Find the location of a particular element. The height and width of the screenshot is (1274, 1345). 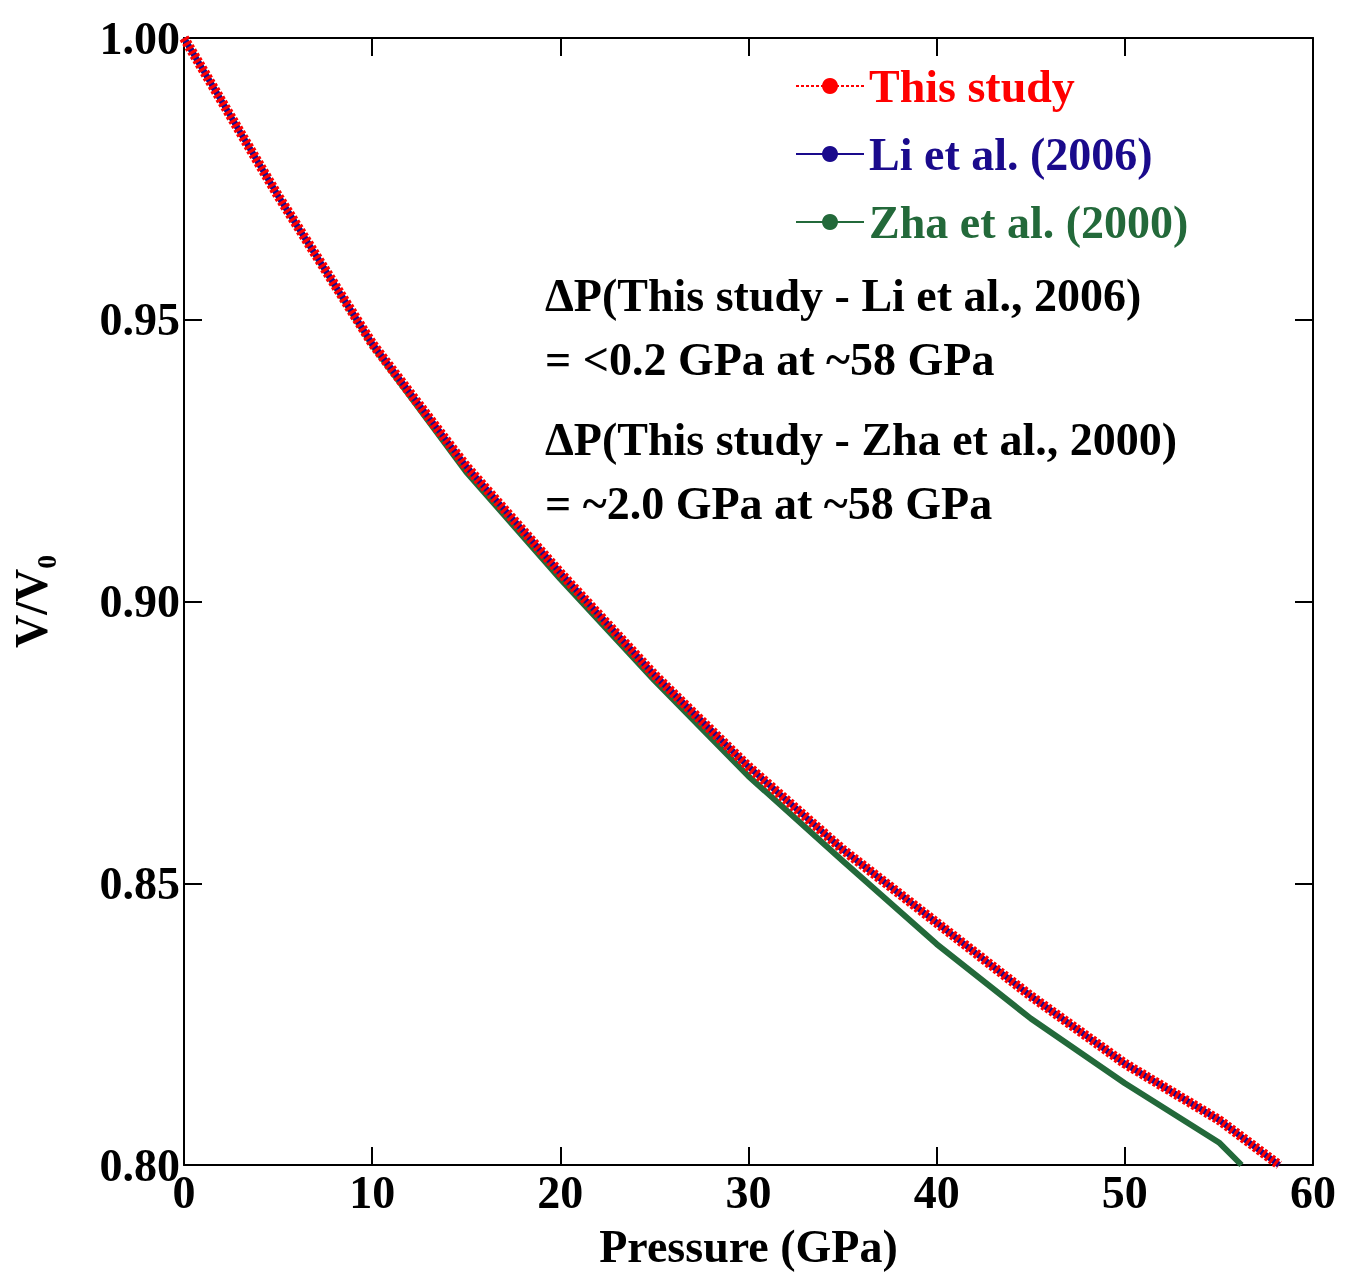

y-tick-label: 0.90 is located at coordinates (139, 601).